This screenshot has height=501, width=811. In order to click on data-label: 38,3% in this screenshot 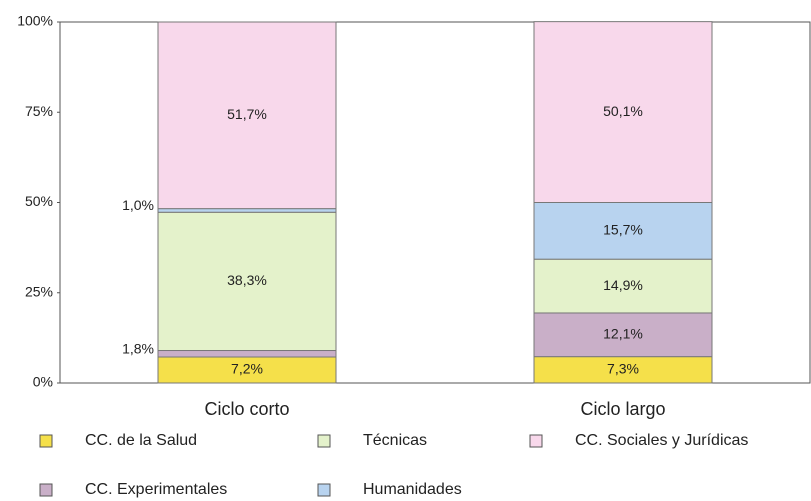, I will do `click(247, 280)`.